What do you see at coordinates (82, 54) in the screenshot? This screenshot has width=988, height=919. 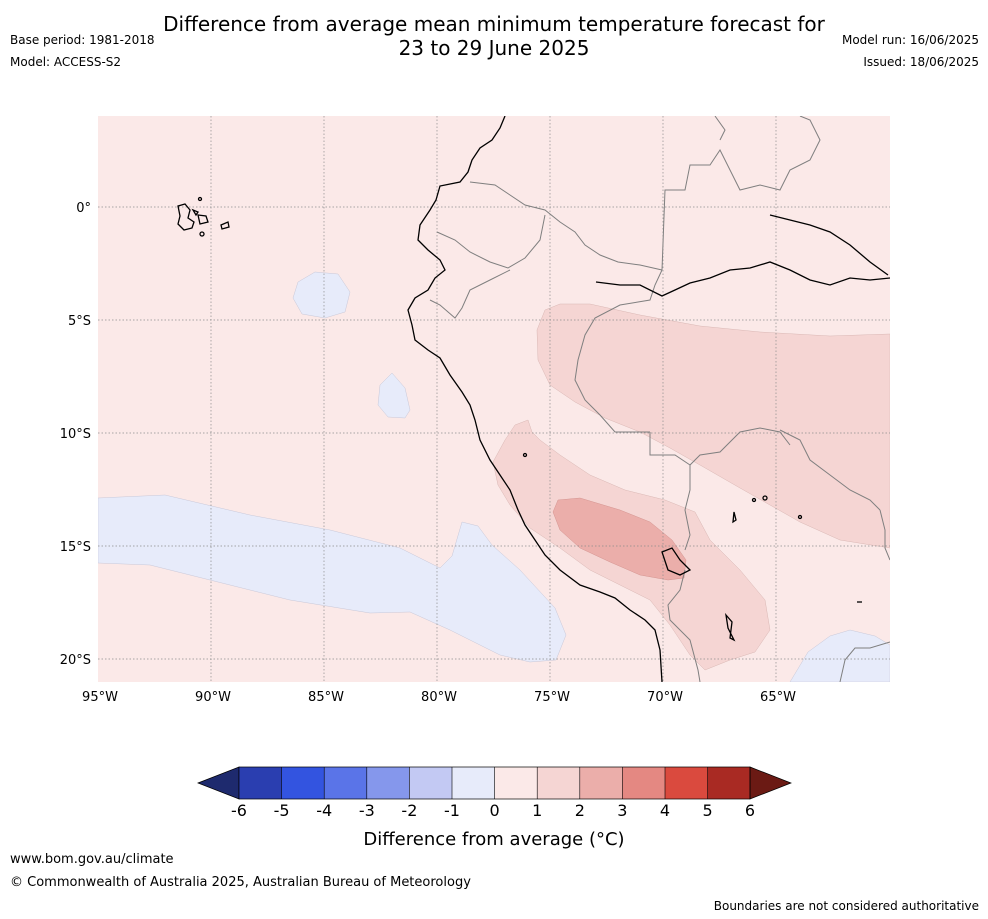 I see `meta-left: Base period: 1981-2018 Model: ACCESS-S2` at bounding box center [82, 54].